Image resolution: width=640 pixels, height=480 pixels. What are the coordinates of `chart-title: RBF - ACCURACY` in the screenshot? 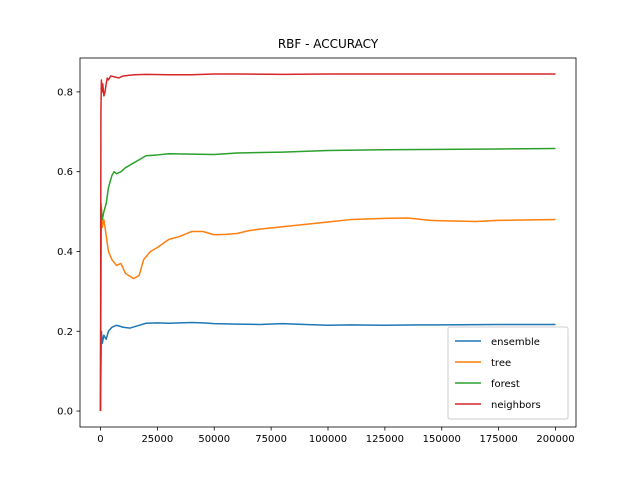 It's located at (328, 44).